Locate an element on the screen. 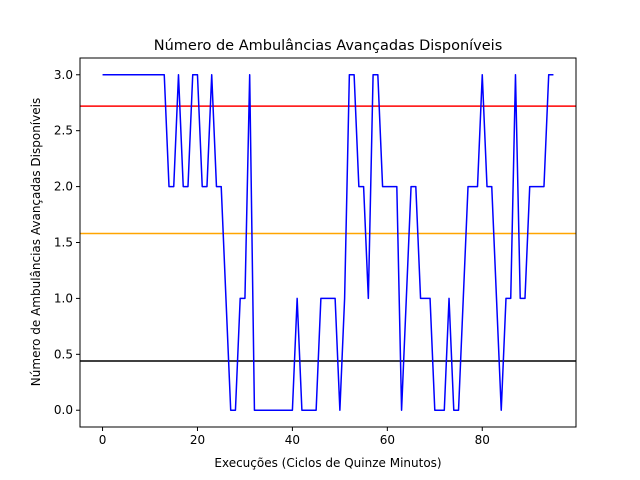 The height and width of the screenshot is (480, 640). x-tick-label: 0 is located at coordinates (103, 440).